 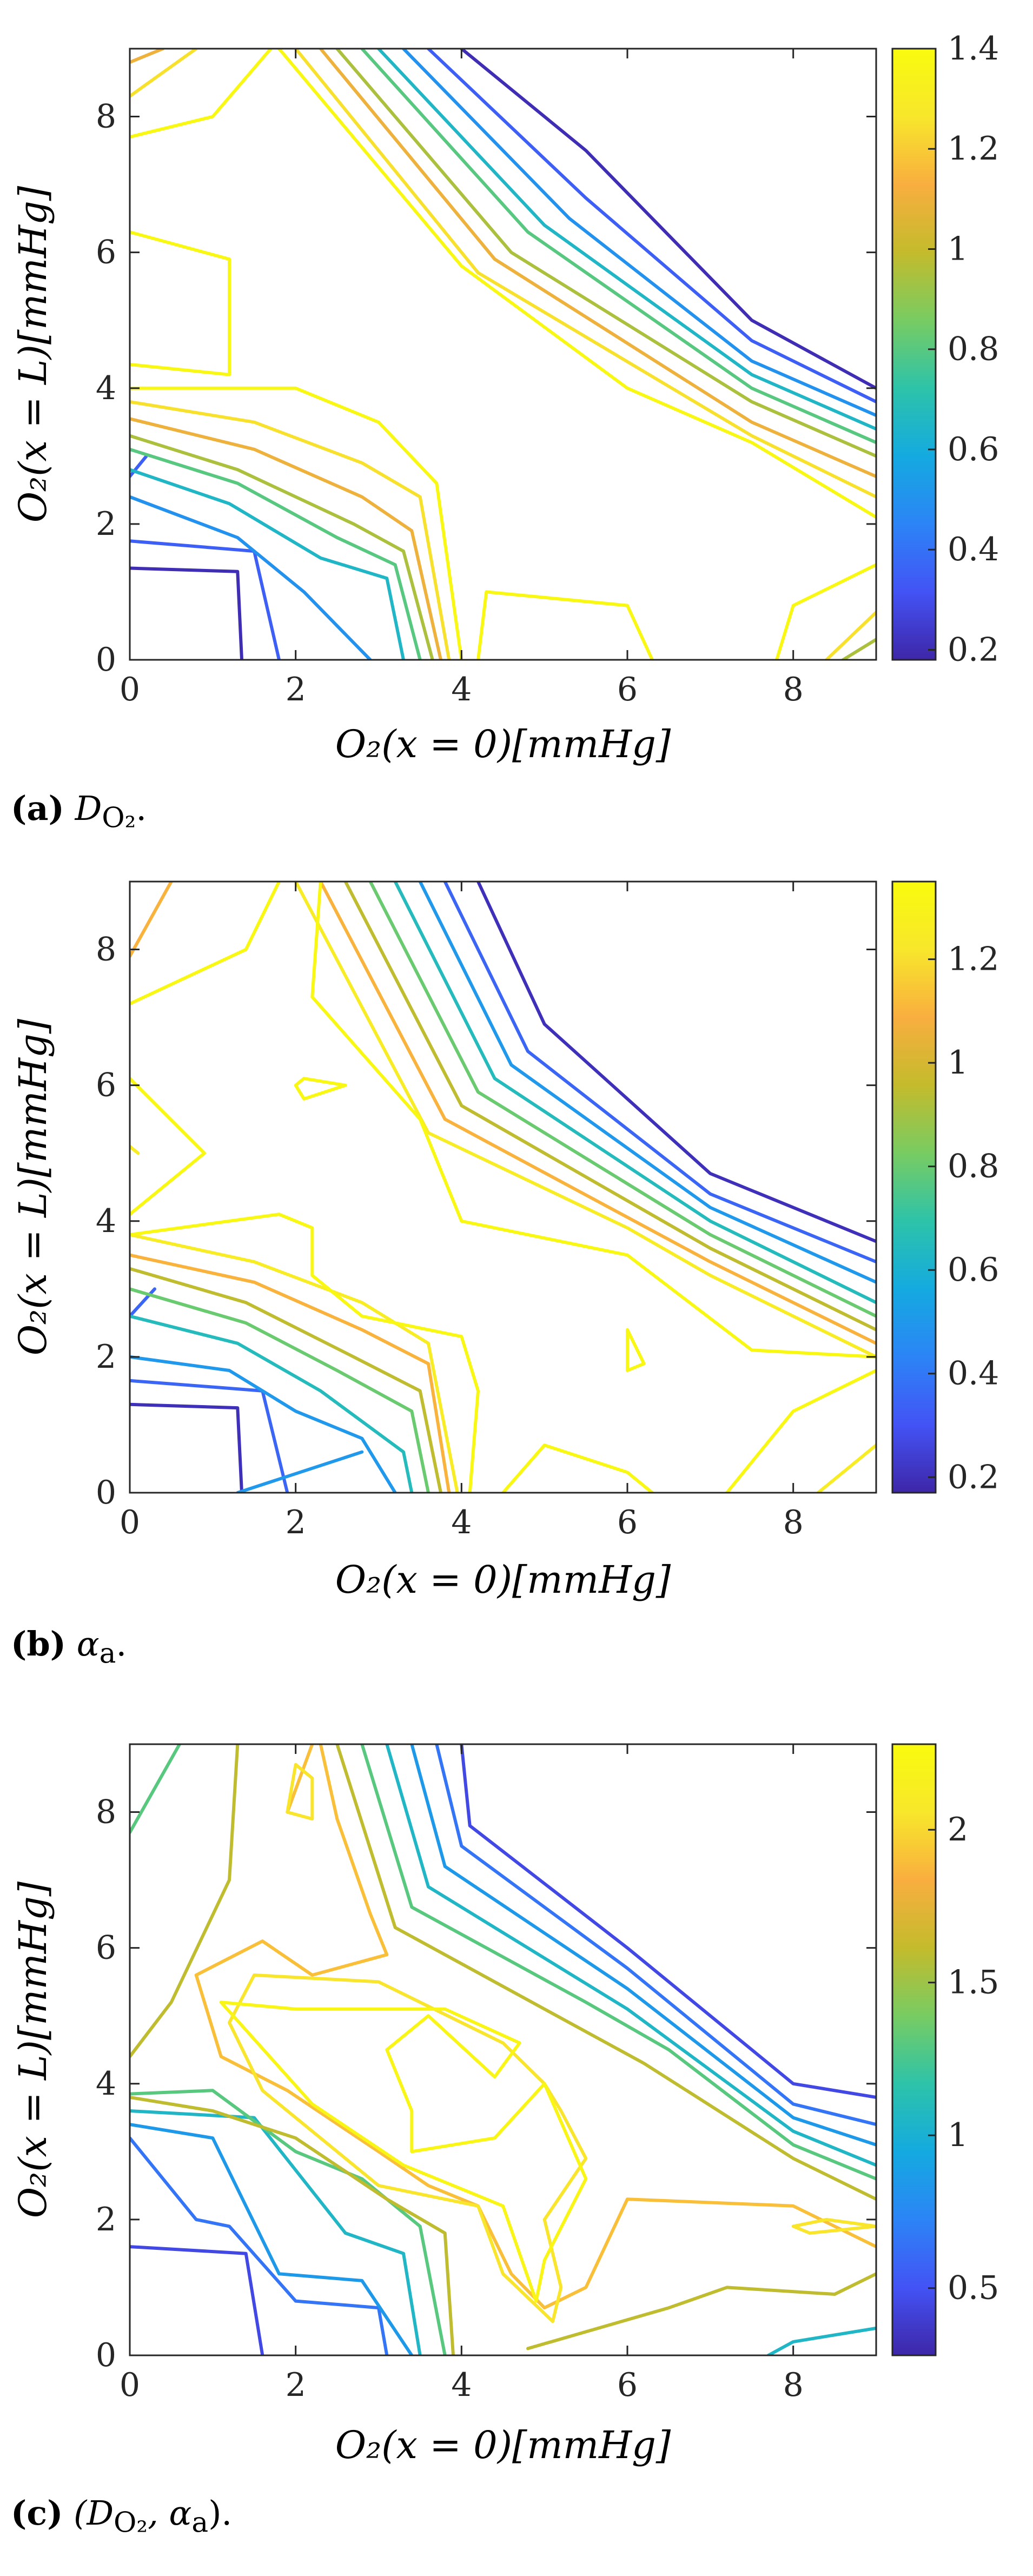 What do you see at coordinates (973, 349) in the screenshot?
I see `colorbar-tick-label: 0.8` at bounding box center [973, 349].